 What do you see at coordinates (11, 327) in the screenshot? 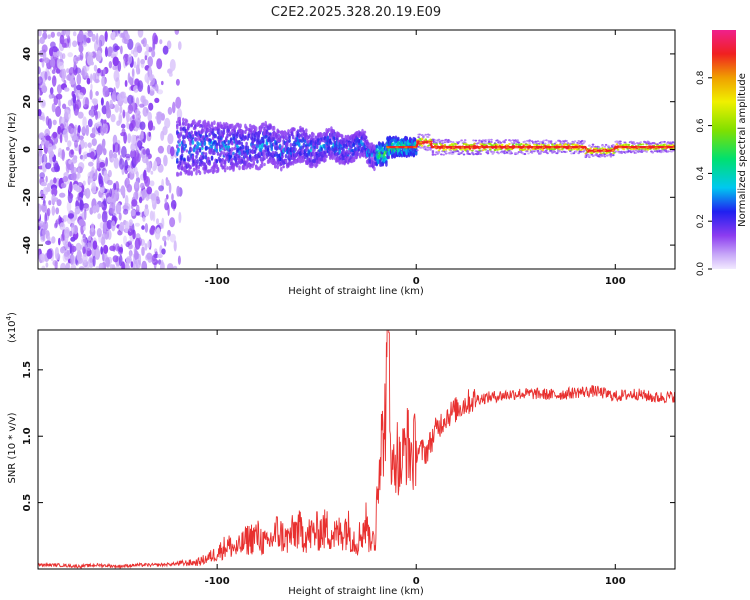
I see `snr-scale-label: (x104)` at bounding box center [11, 327].